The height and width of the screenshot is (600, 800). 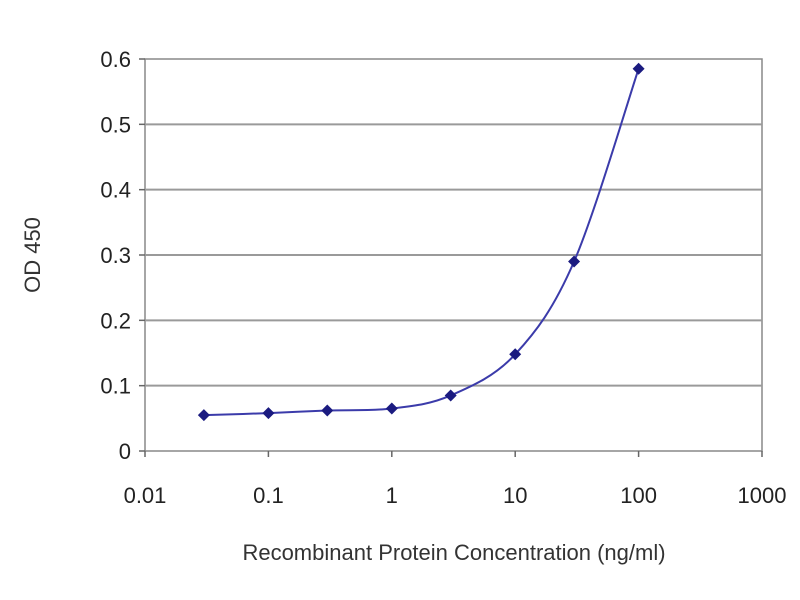 I want to click on y-tick-label: 0.5, so click(x=115, y=124).